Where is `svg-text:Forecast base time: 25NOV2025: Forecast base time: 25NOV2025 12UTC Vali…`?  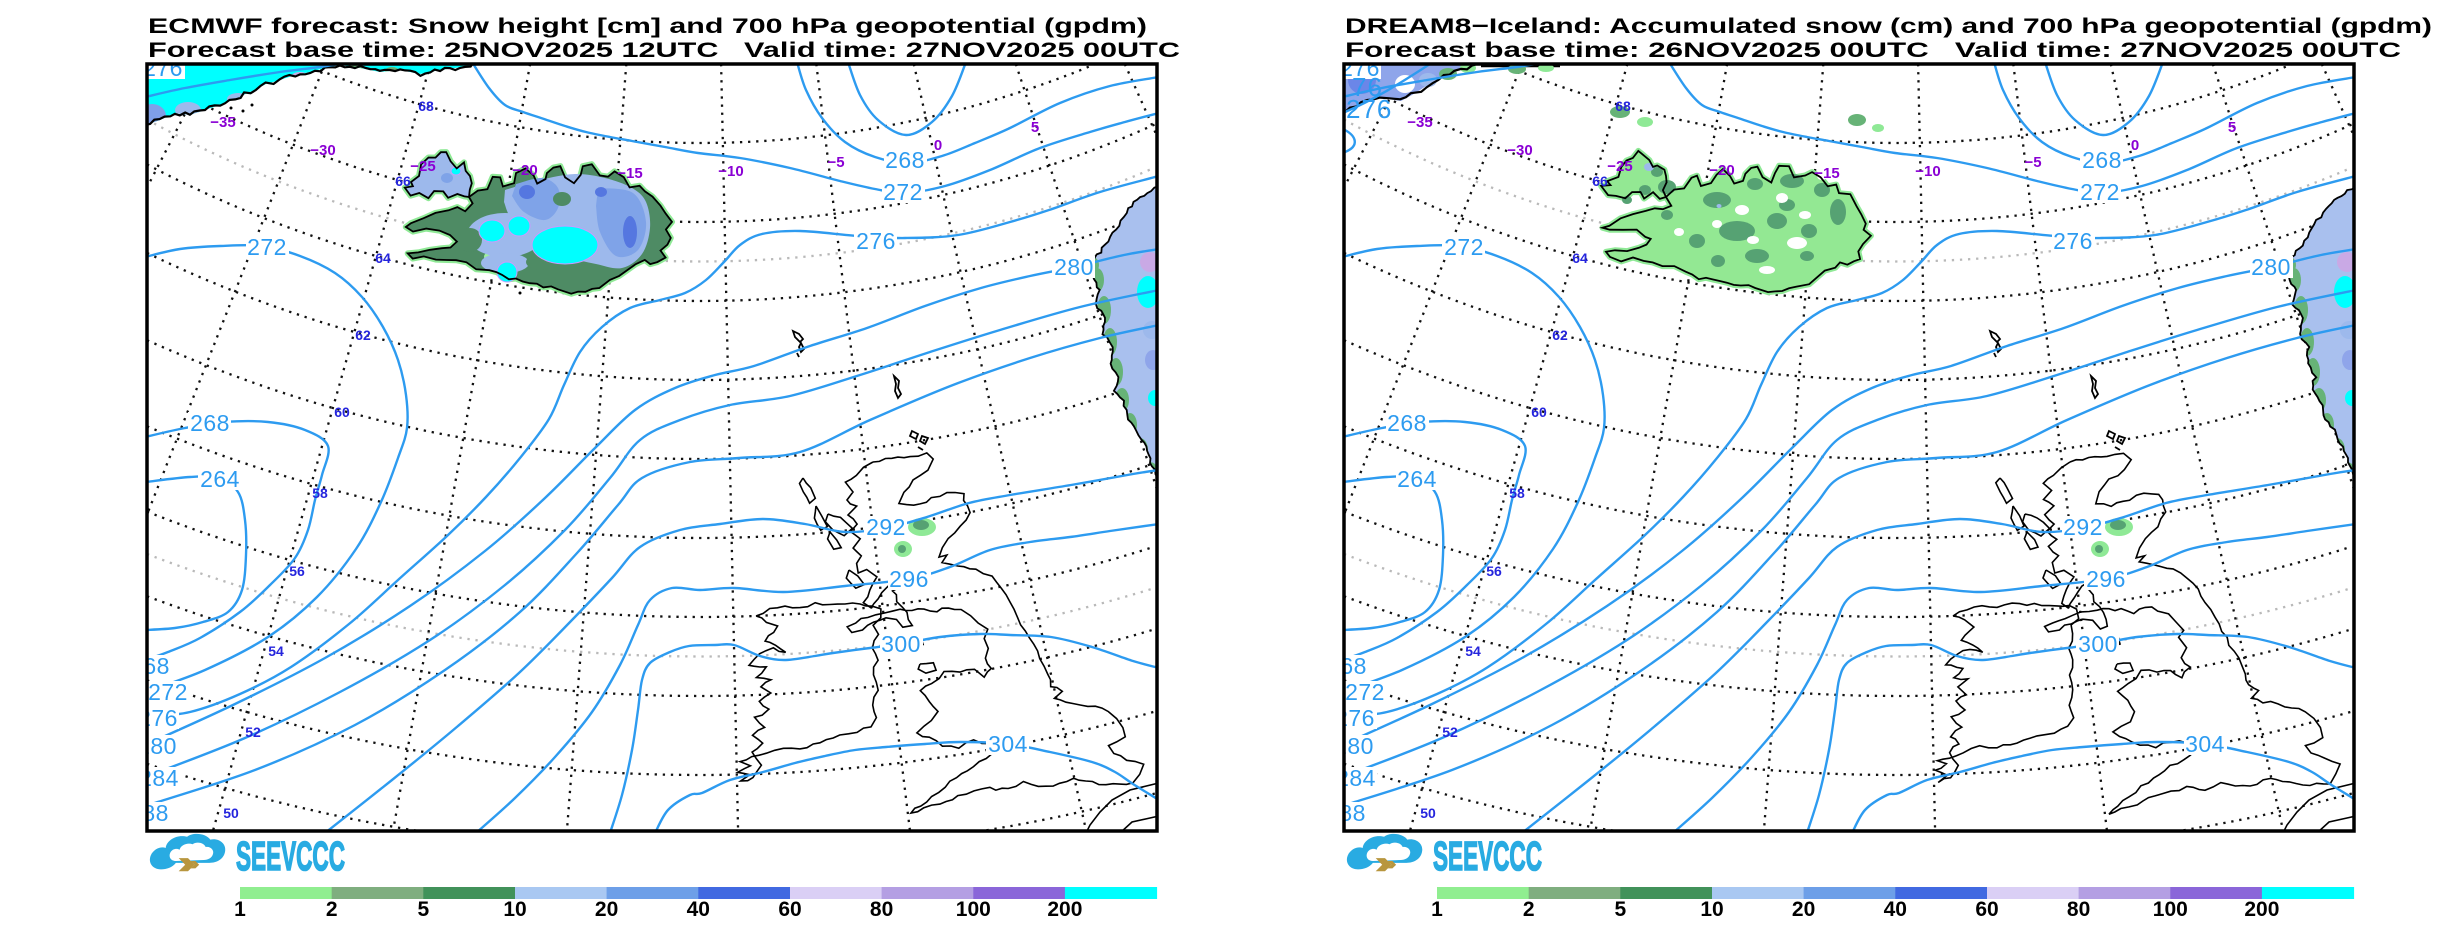 svg-text:Forecast base time: 25NOV2025: Forecast base time: 25NOV2025 12UTC Vali… is located at coordinates (664, 50).